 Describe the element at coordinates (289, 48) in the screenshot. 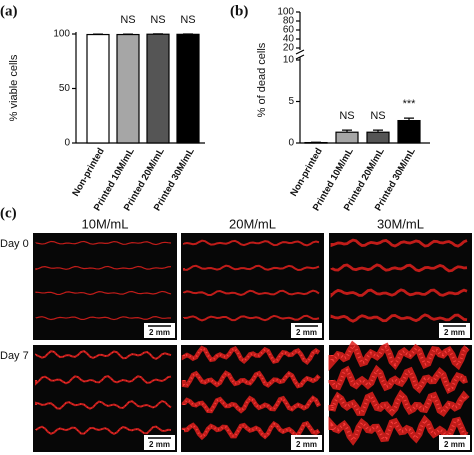

I see `y-tick-label: 20` at that location.